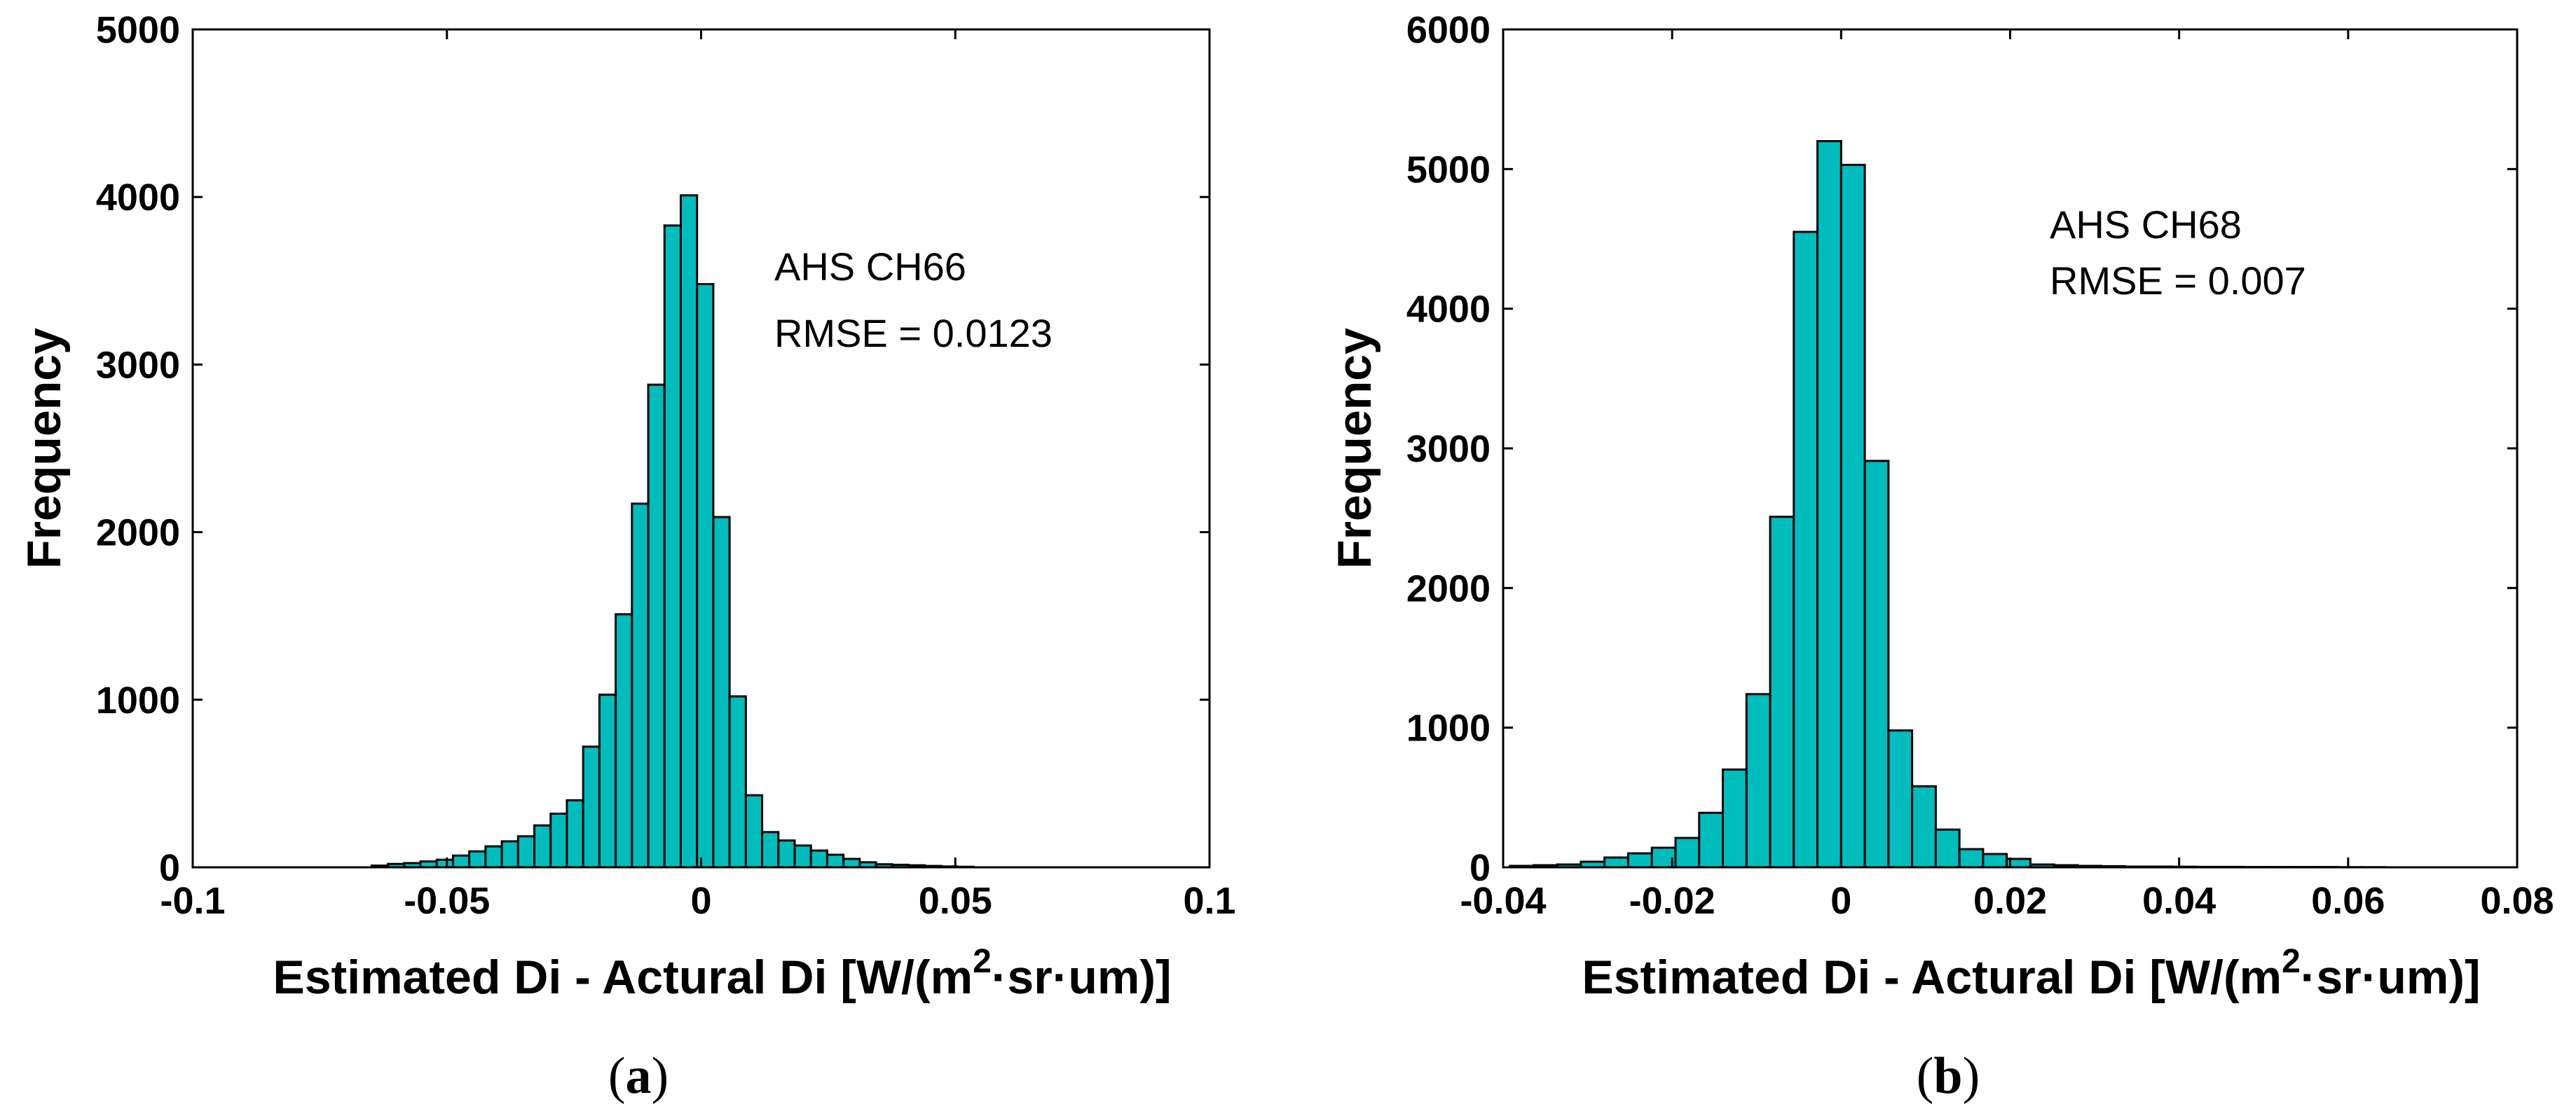 This screenshot has width=2576, height=1116. What do you see at coordinates (914, 333) in the screenshot?
I see `panel-a-annotation-line: RMSE = 0.0123` at bounding box center [914, 333].